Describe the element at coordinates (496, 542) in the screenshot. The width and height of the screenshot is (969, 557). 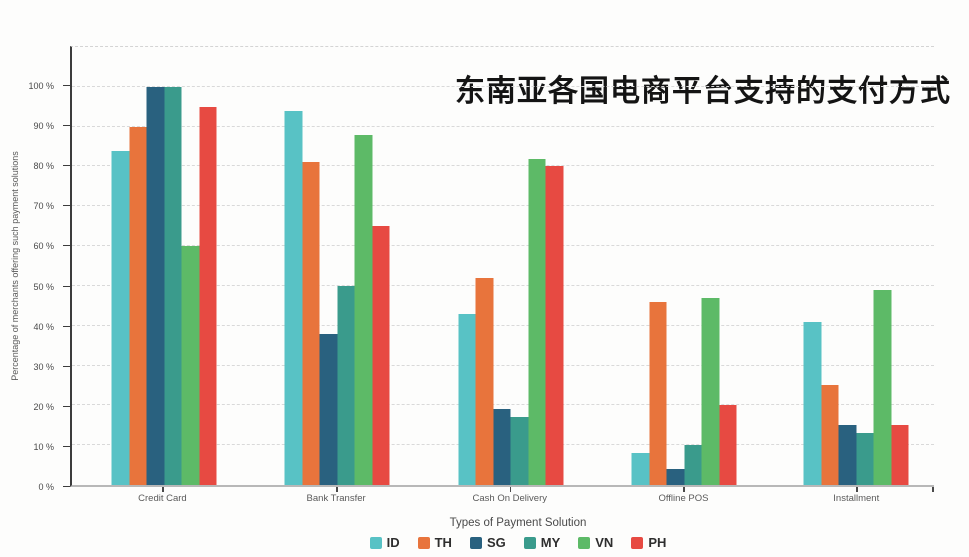
I see `legend-label: SG` at that location.